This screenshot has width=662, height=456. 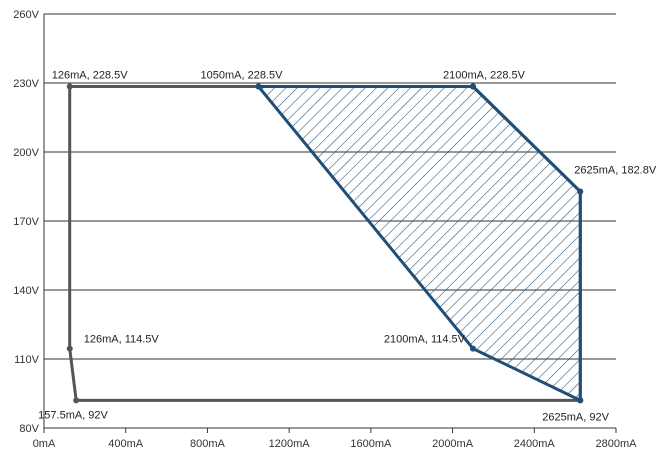 What do you see at coordinates (575, 417) in the screenshot?
I see `point-annotation: 2625mA, 92V` at bounding box center [575, 417].